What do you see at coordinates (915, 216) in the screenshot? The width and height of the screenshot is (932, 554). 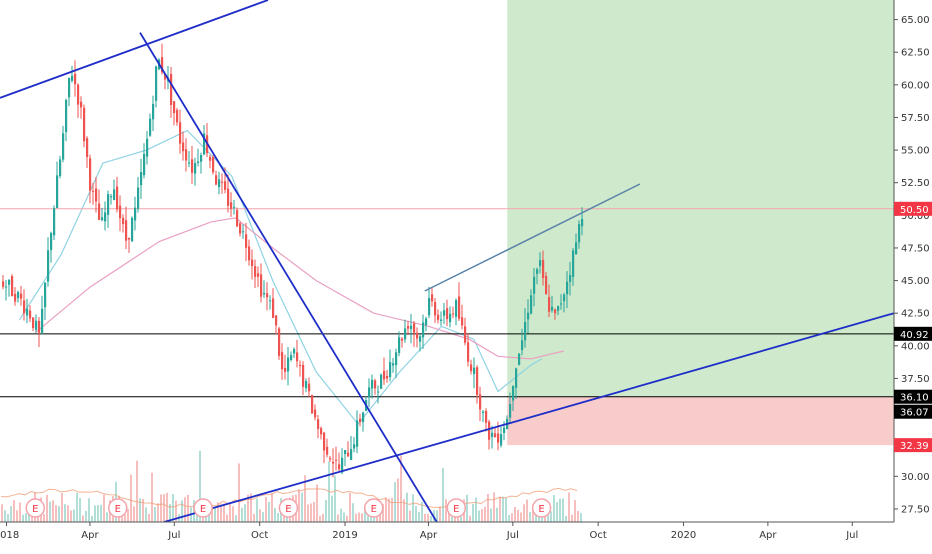 I see `price-tick-label: 50.00` at bounding box center [915, 216].